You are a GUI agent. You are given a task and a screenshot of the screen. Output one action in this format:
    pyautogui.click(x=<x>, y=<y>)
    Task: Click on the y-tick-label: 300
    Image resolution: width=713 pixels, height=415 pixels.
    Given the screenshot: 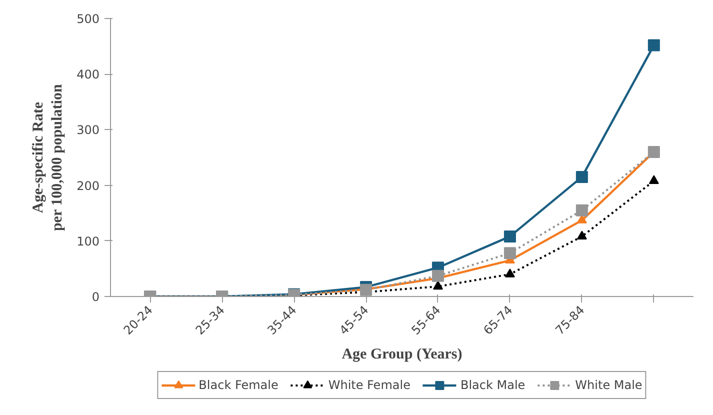 What is the action you would take?
    pyautogui.click(x=88, y=130)
    